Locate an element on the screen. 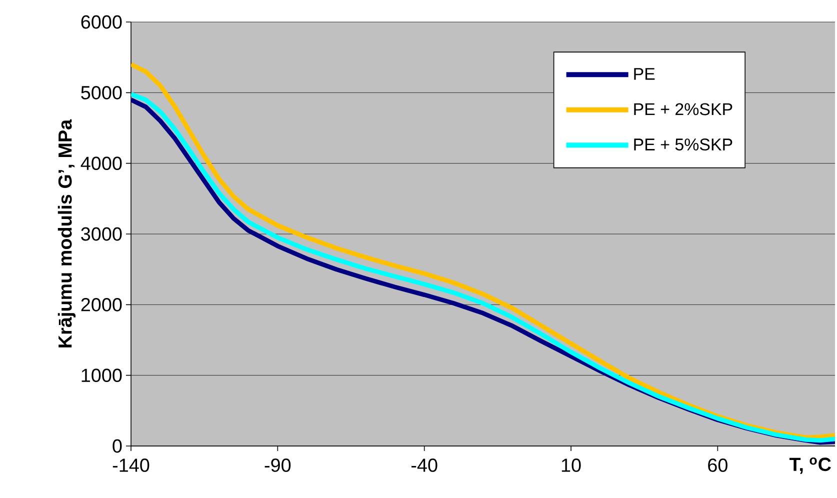  y-tick-label: 4000 is located at coordinates (101, 163).